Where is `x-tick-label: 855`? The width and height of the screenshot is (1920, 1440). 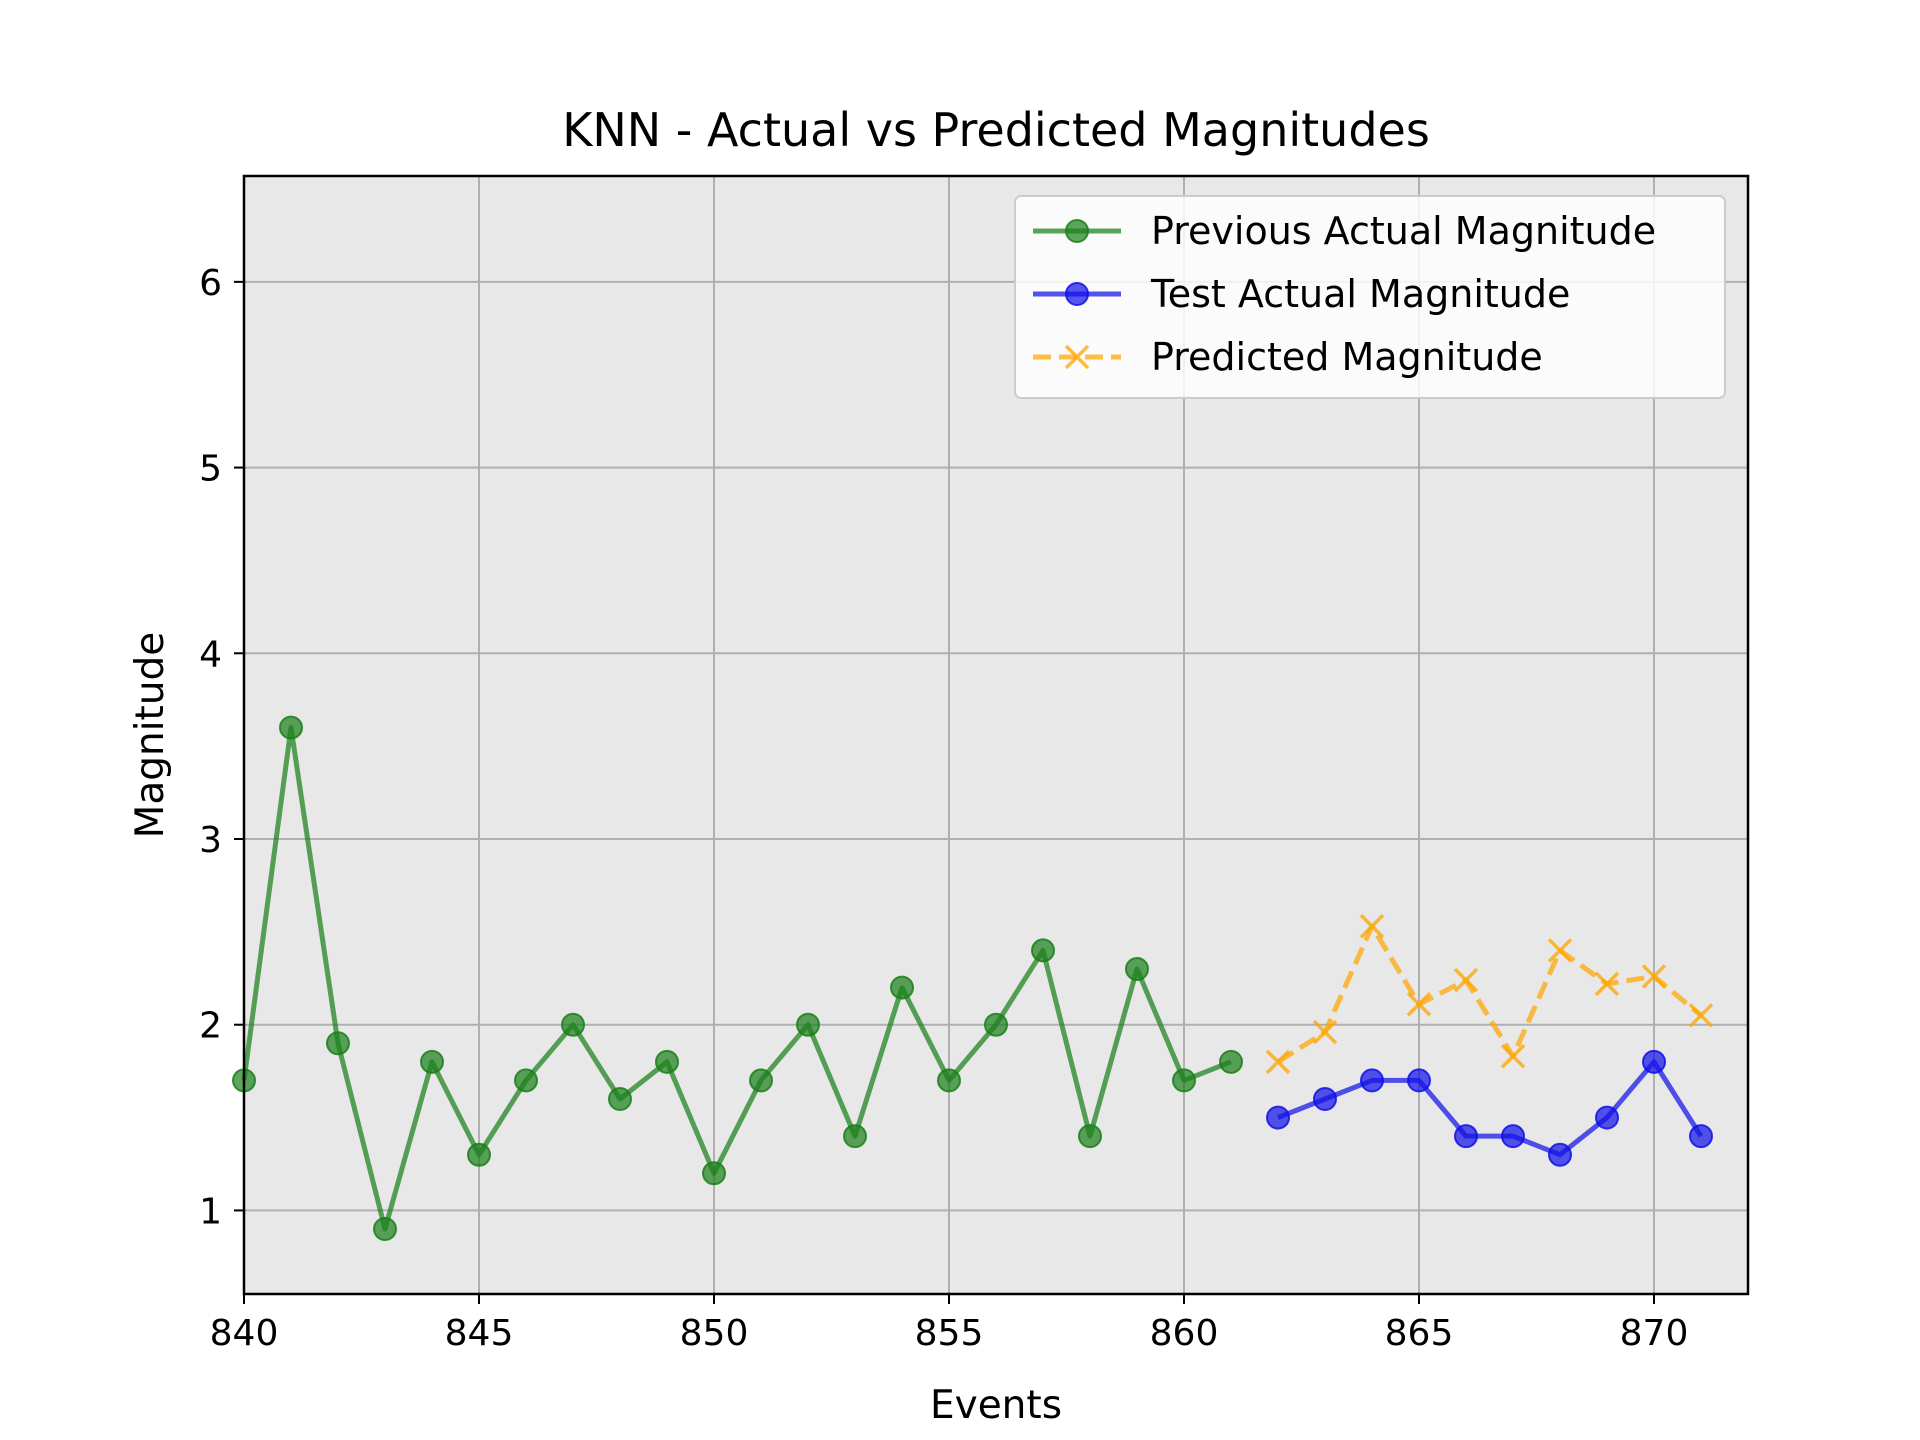
x-tick-label: 855 is located at coordinates (949, 1333).